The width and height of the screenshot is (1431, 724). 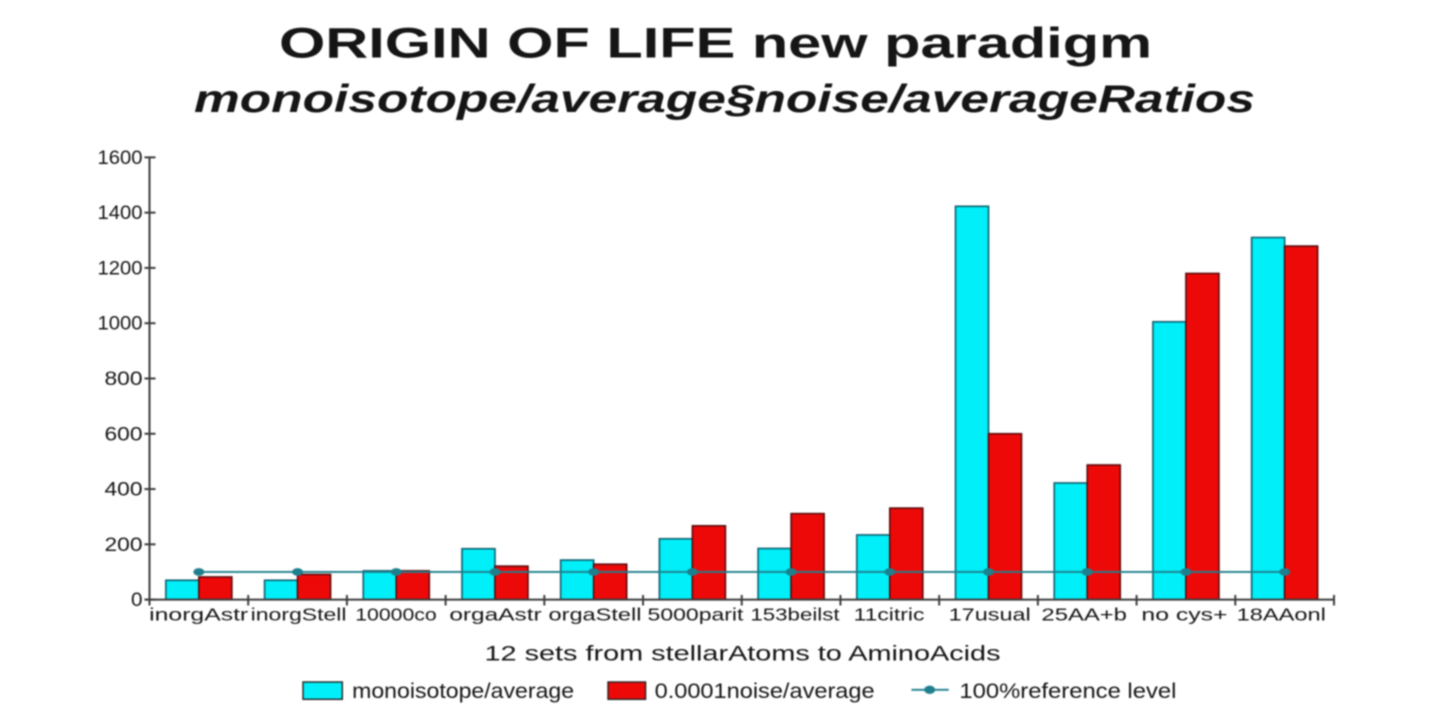 I want to click on svg-text: 400, so click(x=124, y=490).